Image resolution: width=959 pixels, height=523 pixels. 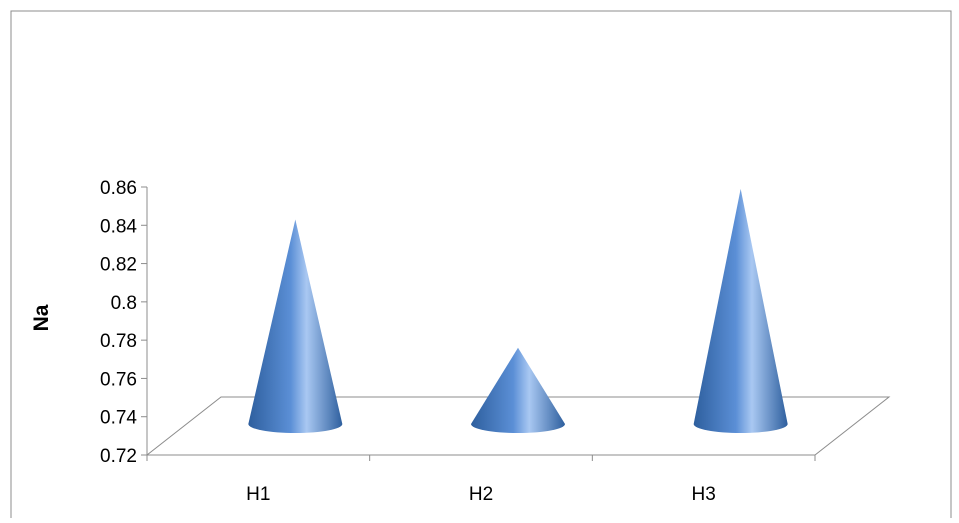 I want to click on x-tick-label: H2, so click(x=481, y=494).